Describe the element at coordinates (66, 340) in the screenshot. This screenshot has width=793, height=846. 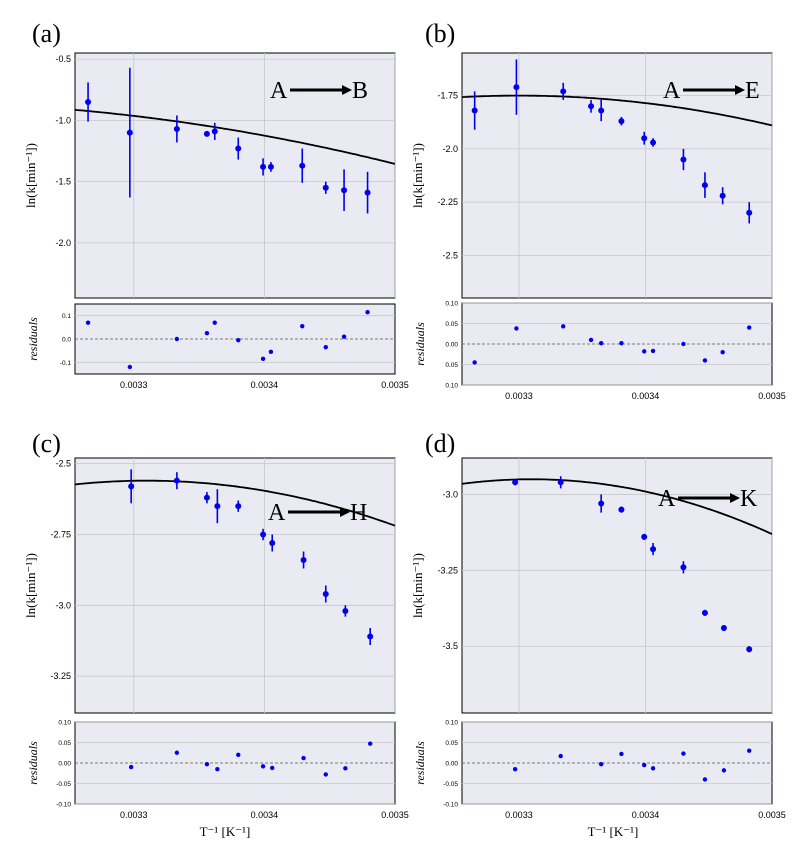
I see `res-y-tick-label: 0.0` at that location.